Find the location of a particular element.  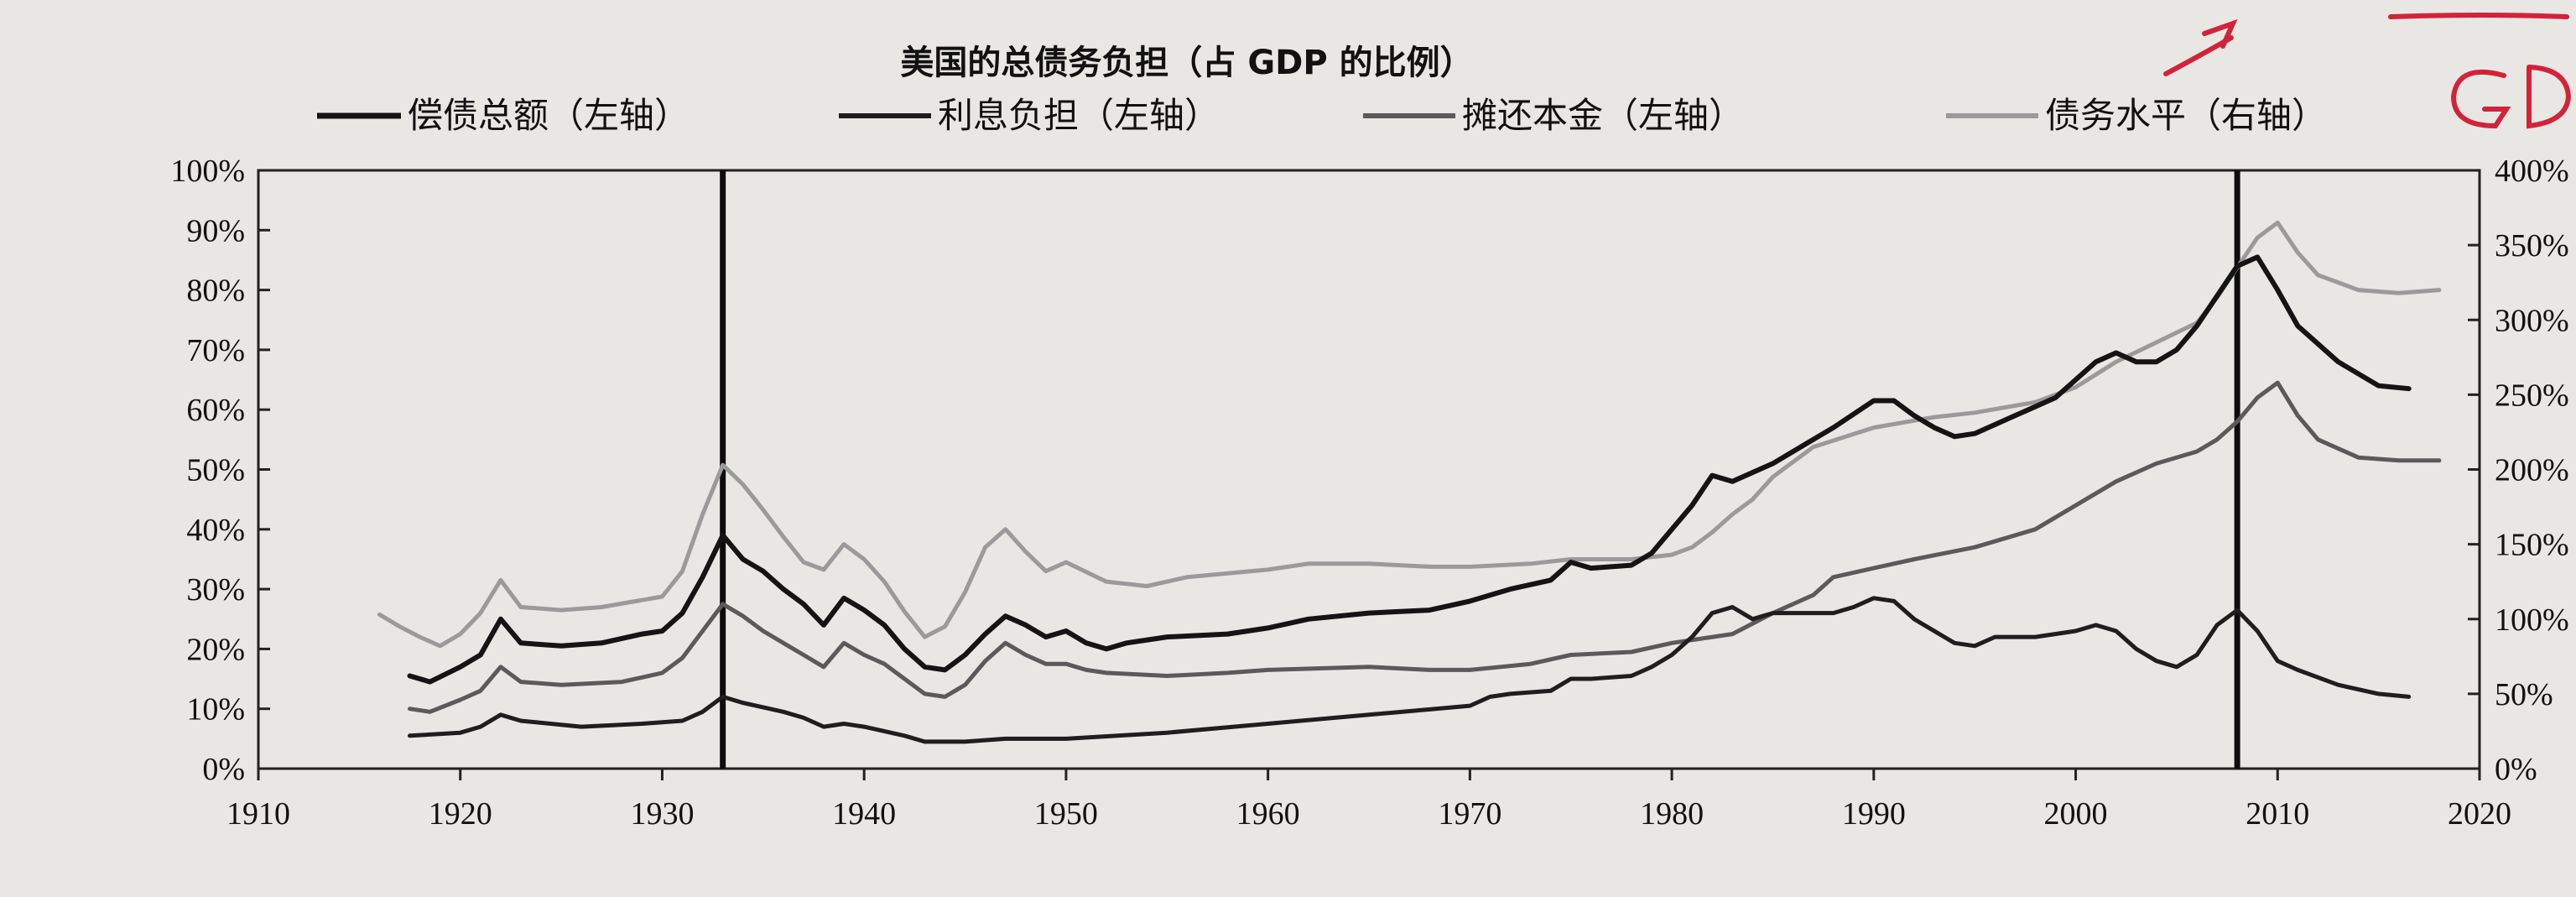

right-tick-label: 200% is located at coordinates (2532, 470).